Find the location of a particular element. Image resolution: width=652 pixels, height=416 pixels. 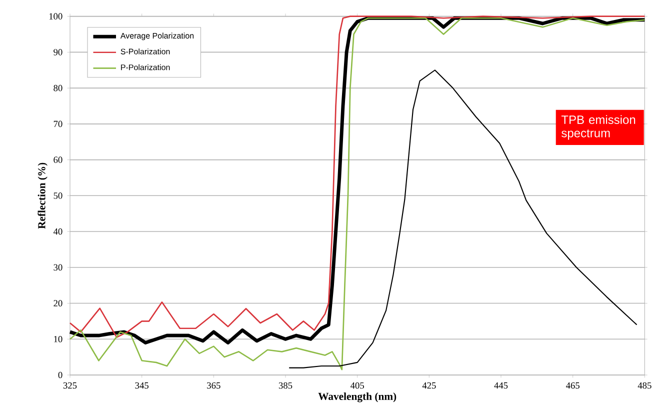

x-axis-title: Wavelength (nm) is located at coordinates (357, 397).